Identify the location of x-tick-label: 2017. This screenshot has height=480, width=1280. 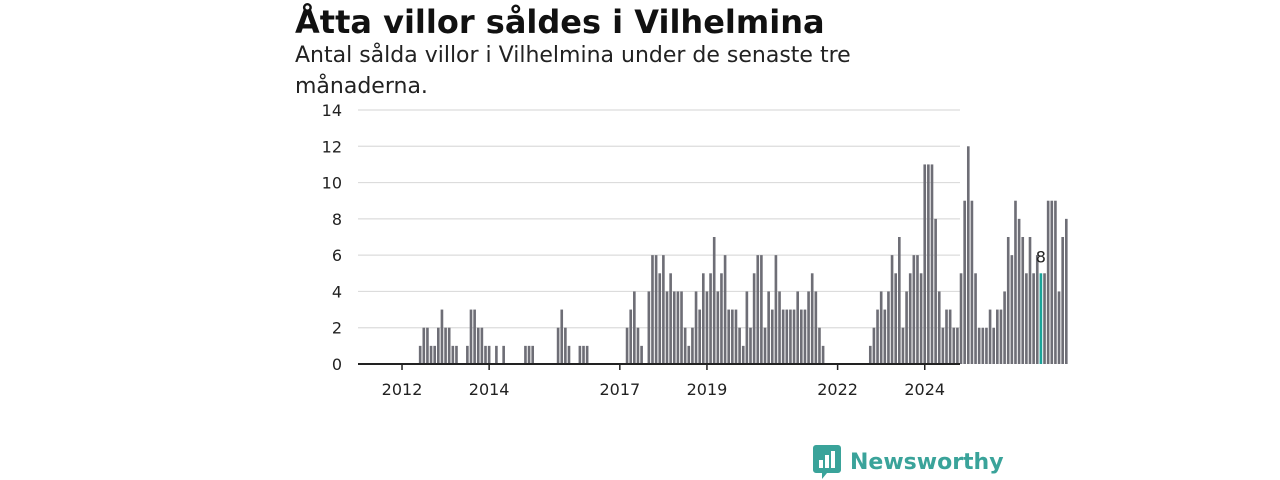
(619, 389).